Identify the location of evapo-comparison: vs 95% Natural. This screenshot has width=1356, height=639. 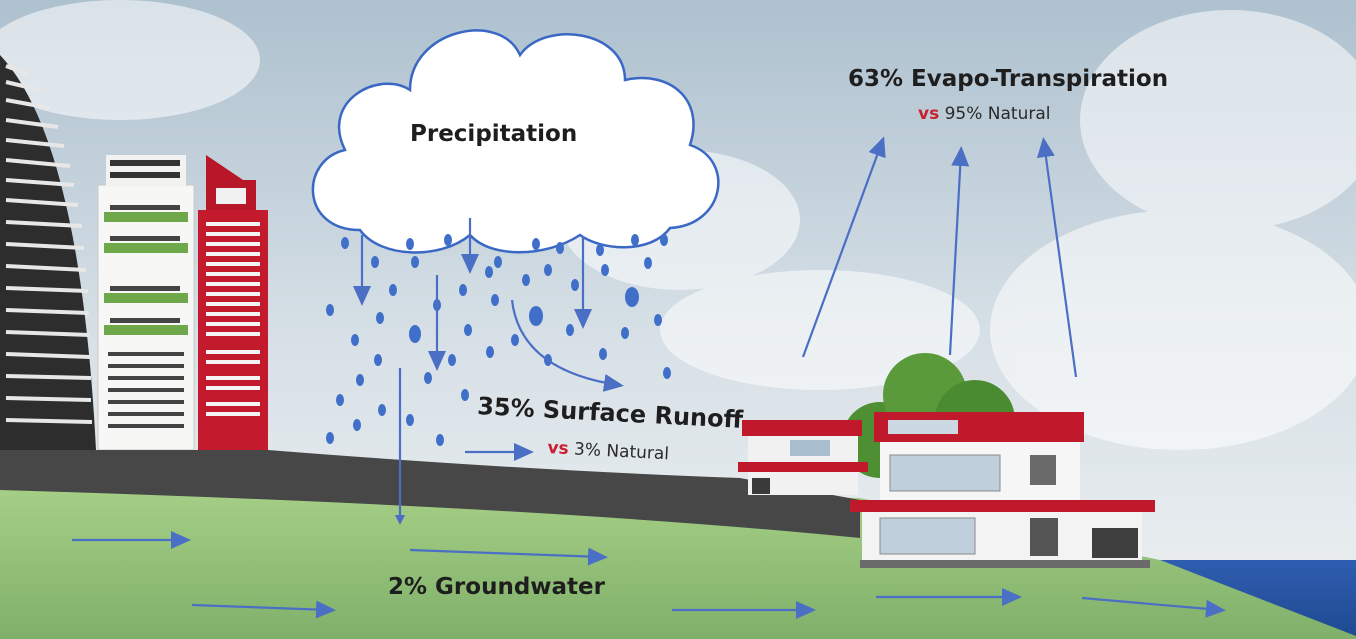
(984, 114).